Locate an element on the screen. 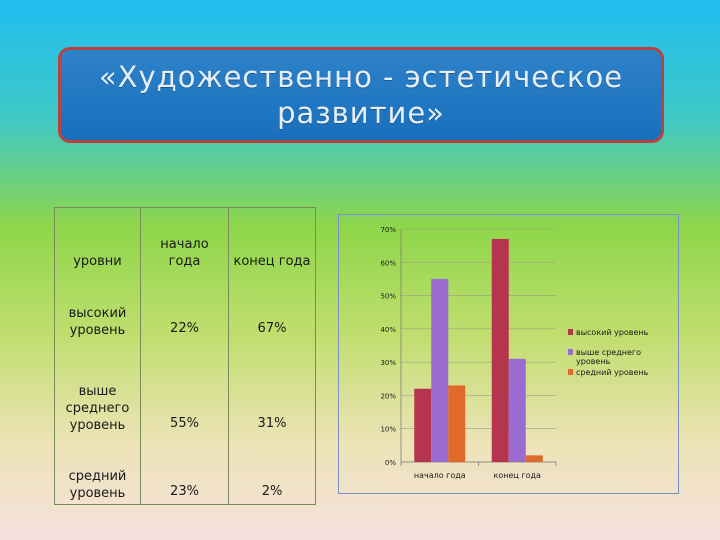 The image size is (720, 540). table-row: выше среднего уровень 55% 31% is located at coordinates (185, 388).